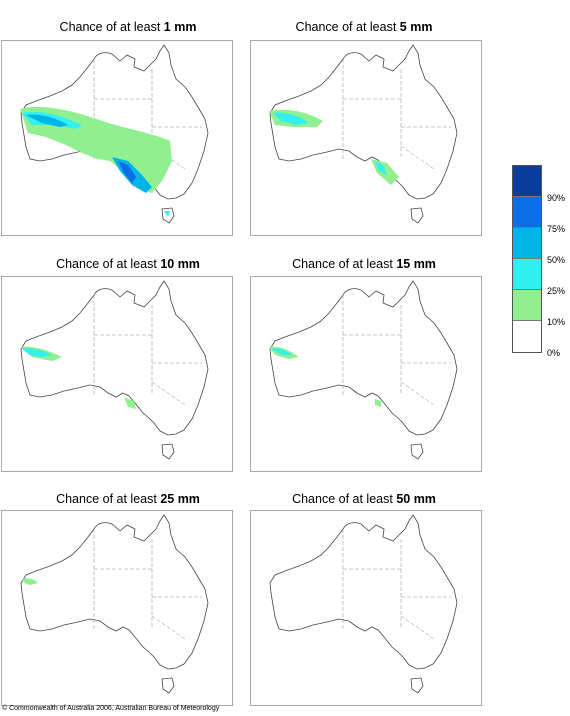  I want to click on map-panel-10mm, so click(117, 374).